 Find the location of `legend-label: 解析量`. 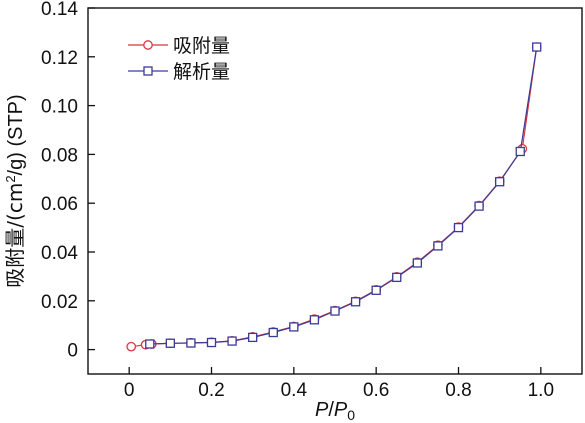

legend-label: 解析量 is located at coordinates (201, 72).